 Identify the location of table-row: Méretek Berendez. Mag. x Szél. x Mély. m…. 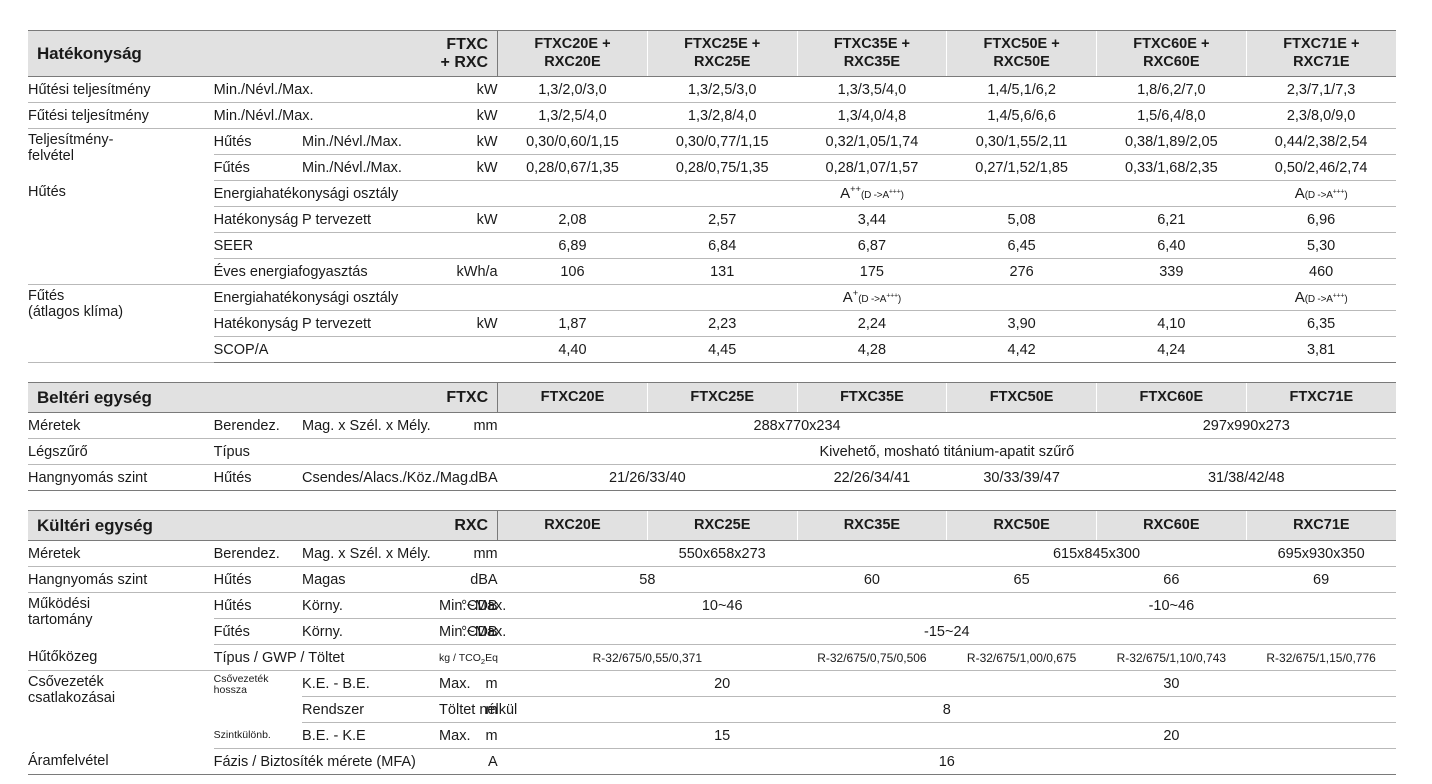
(712, 553).